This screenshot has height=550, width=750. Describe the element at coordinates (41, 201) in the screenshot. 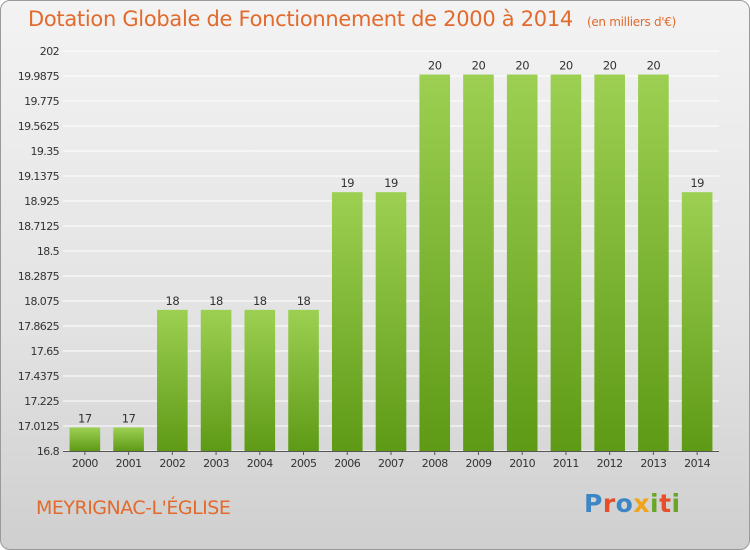

I see `y-tick-label: 18.925` at that location.